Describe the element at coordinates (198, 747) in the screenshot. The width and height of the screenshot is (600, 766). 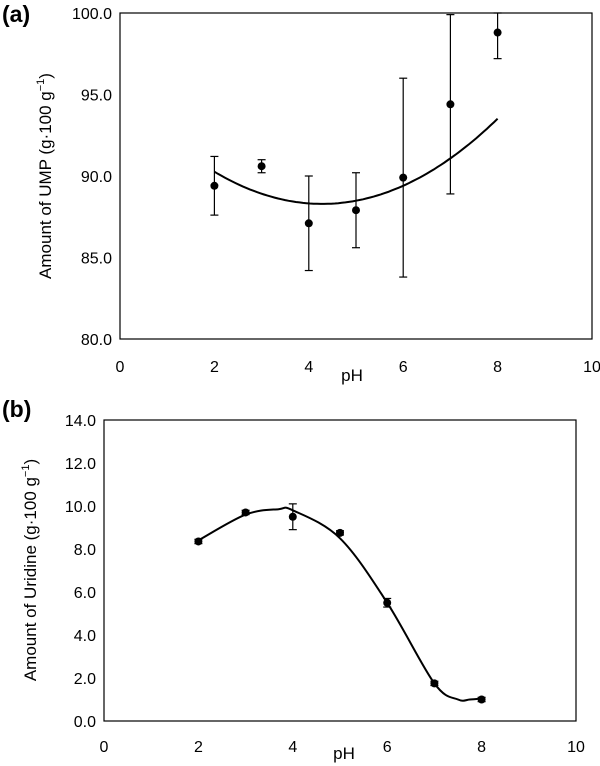
I see `panel-b-x-tick-label: 2` at that location.